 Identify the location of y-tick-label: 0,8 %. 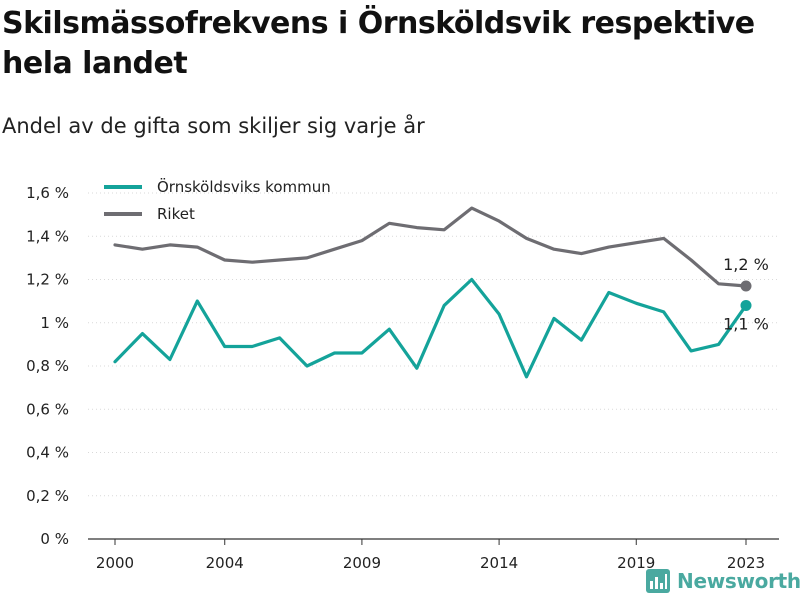
(47, 366).